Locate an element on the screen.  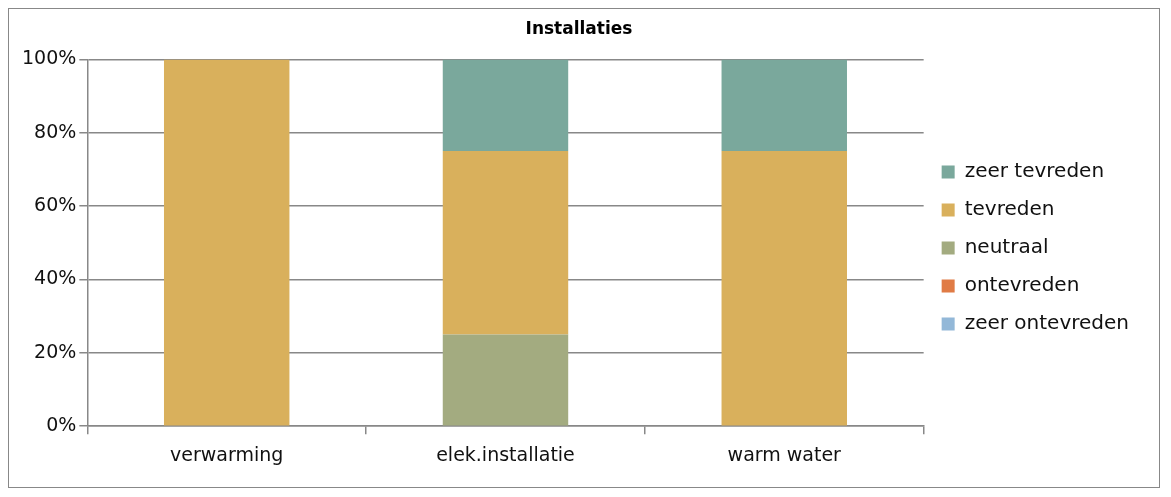
y-tick-label: 100% is located at coordinates (49, 57).